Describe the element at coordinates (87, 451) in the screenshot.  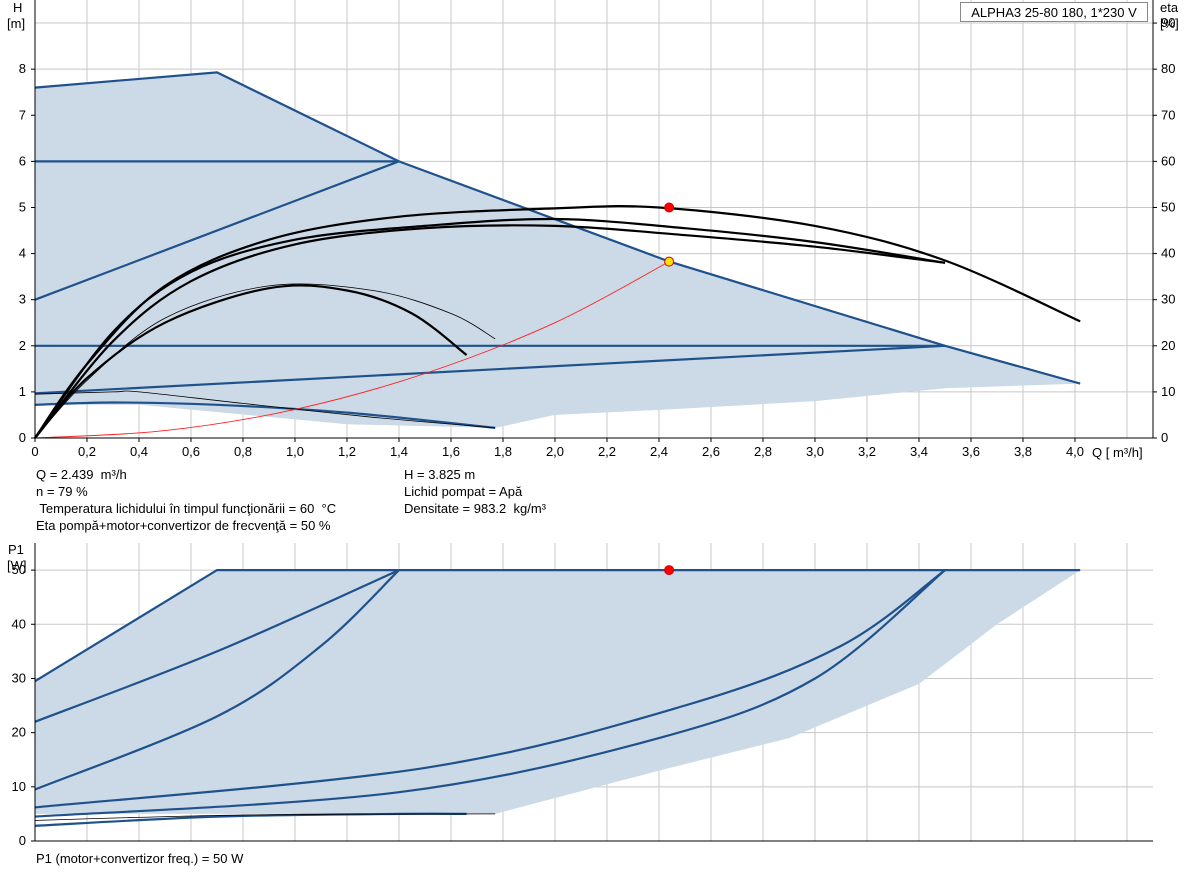
I see `x-tick-label: 0,2` at that location.